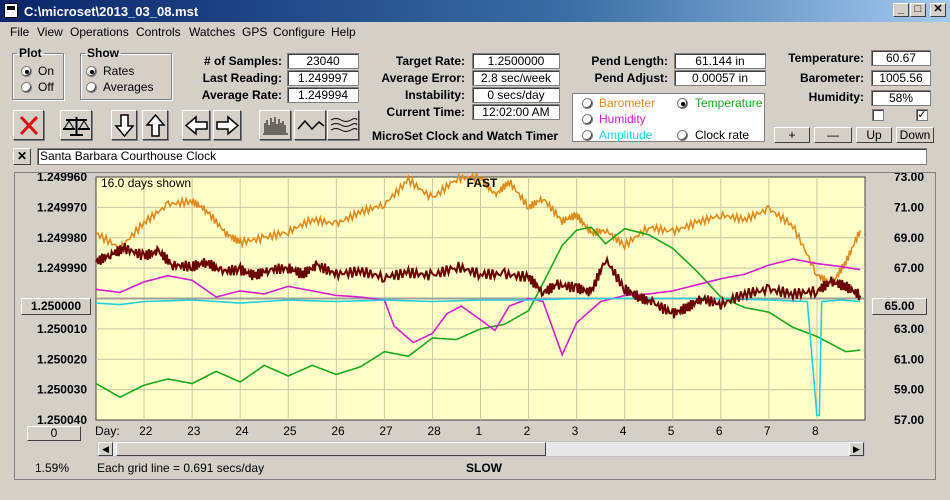 Image resolution: width=950 pixels, height=500 pixels. What do you see at coordinates (938, 10) in the screenshot?
I see `close-icon: ✕` at bounding box center [938, 10].